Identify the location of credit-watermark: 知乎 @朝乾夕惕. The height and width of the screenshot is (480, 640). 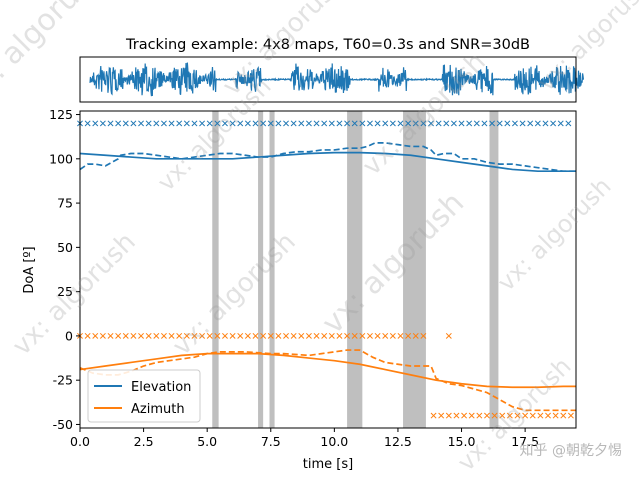
(570, 451).